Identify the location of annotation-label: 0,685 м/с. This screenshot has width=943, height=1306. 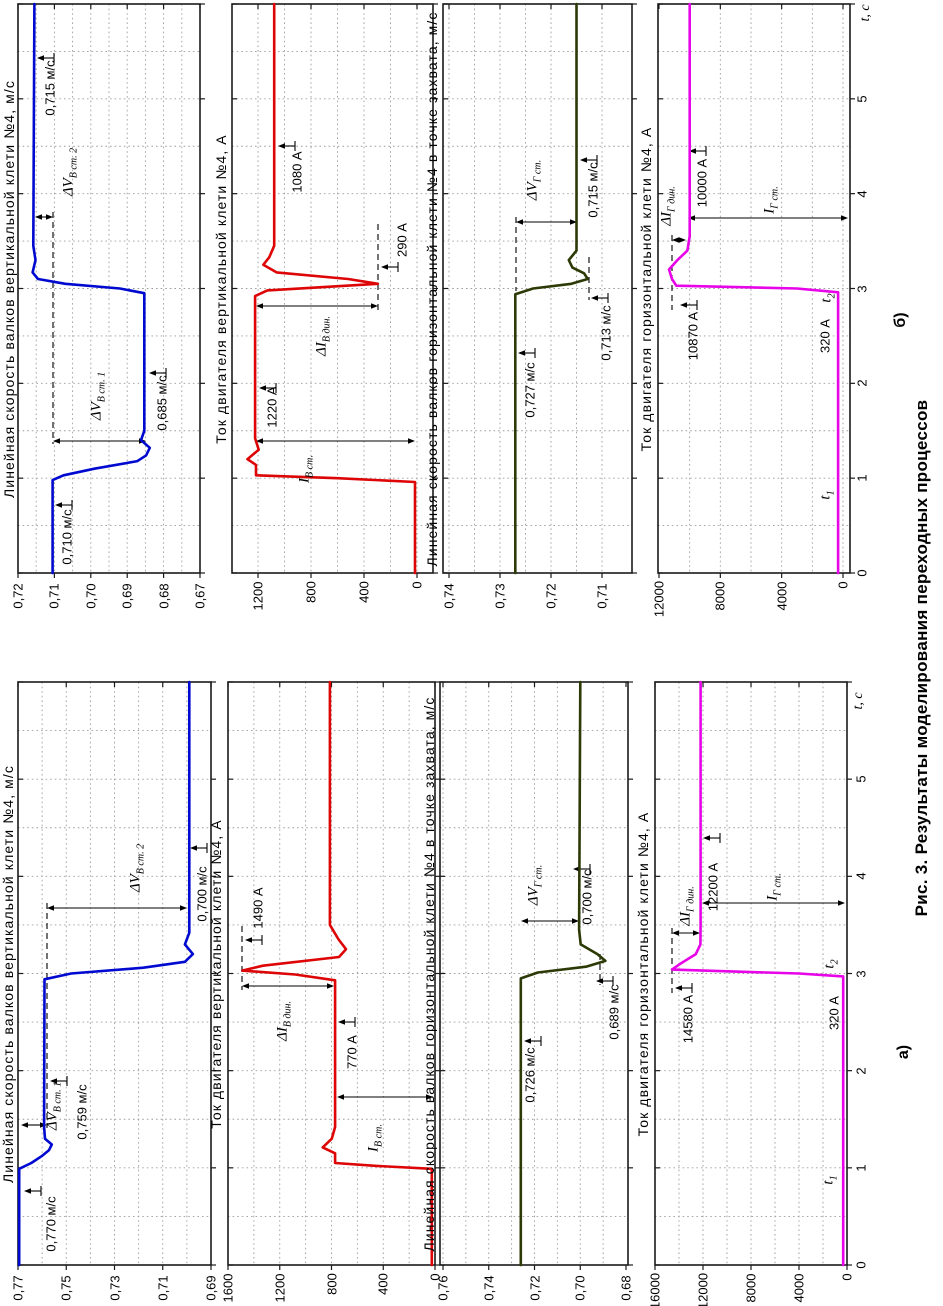
(162, 403).